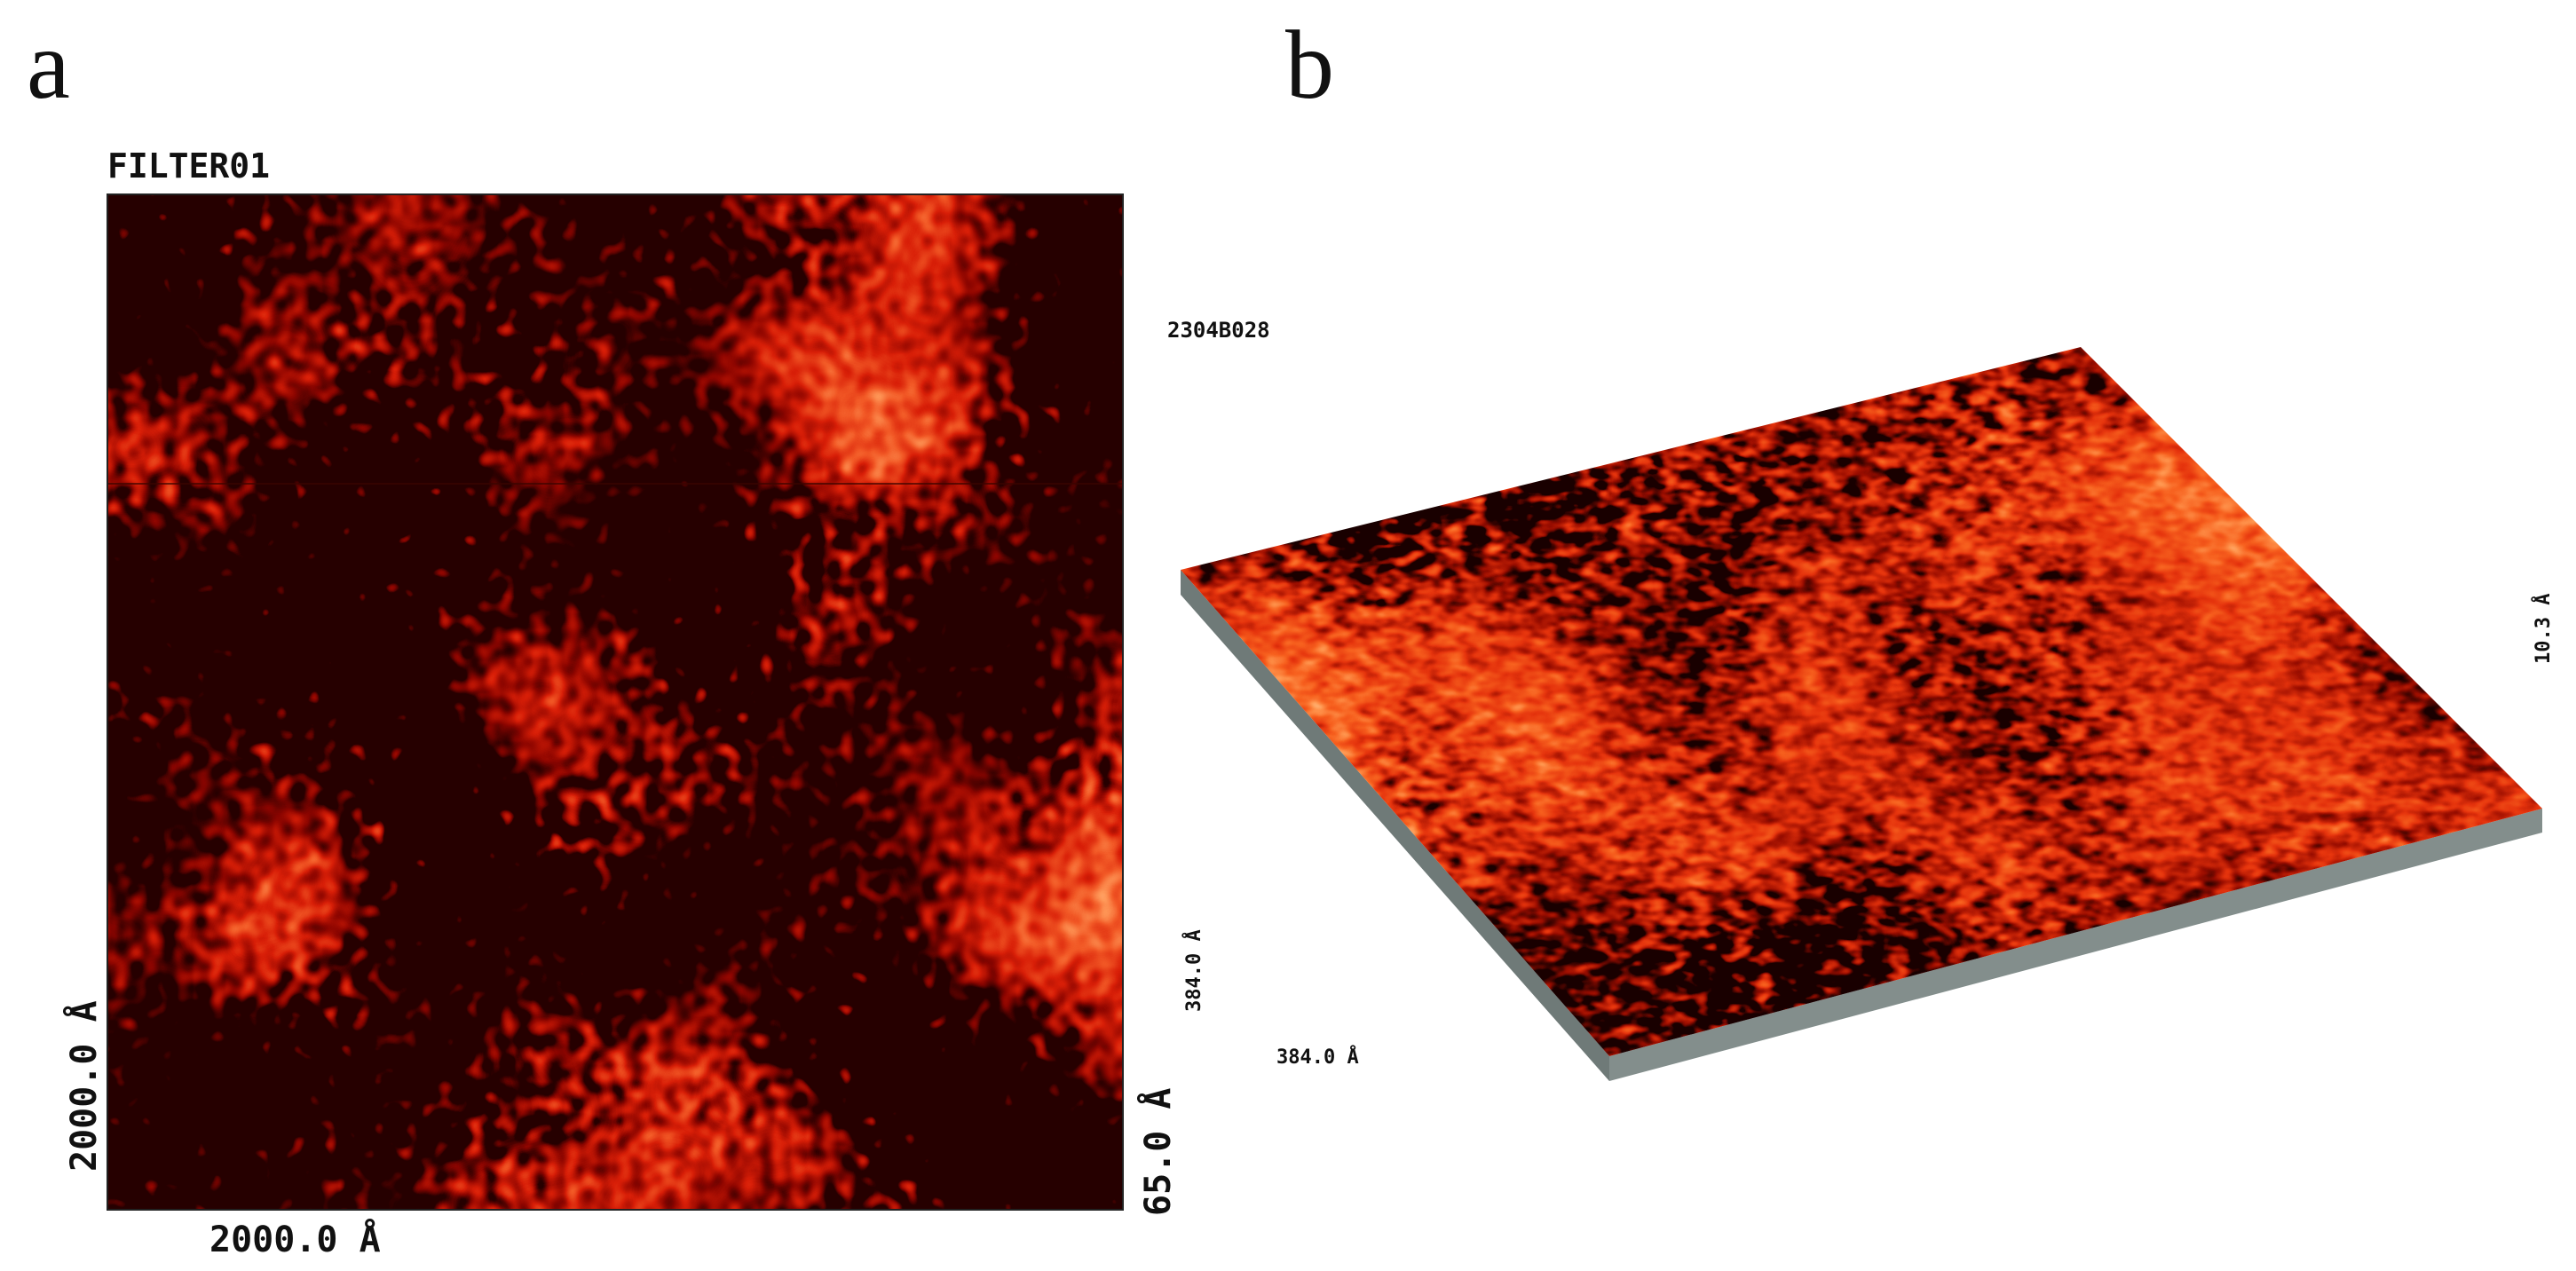 This screenshot has height=1271, width=2576. What do you see at coordinates (1157, 1152) in the screenshot?
I see `z-range-label: 65.0 Å` at bounding box center [1157, 1152].